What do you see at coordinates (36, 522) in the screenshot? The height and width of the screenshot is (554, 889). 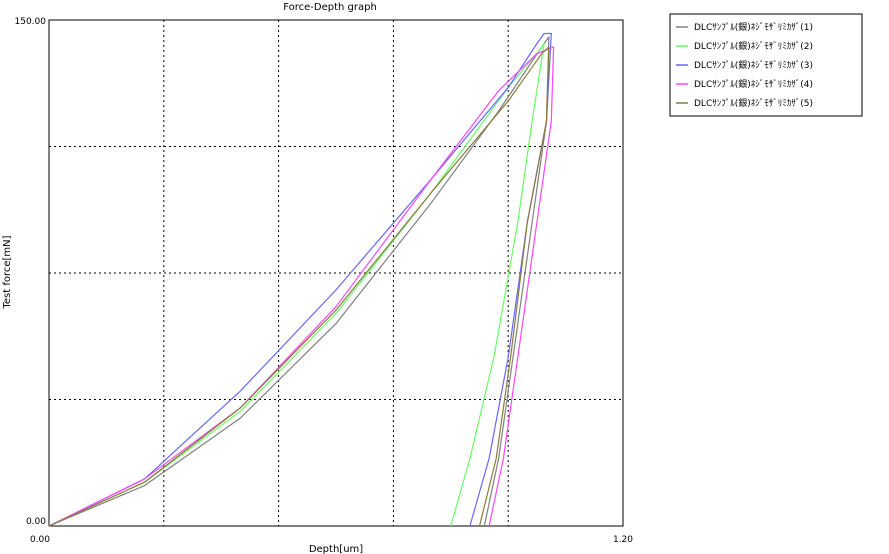 I see `y-tick-label-bottom: 0.00` at bounding box center [36, 522].